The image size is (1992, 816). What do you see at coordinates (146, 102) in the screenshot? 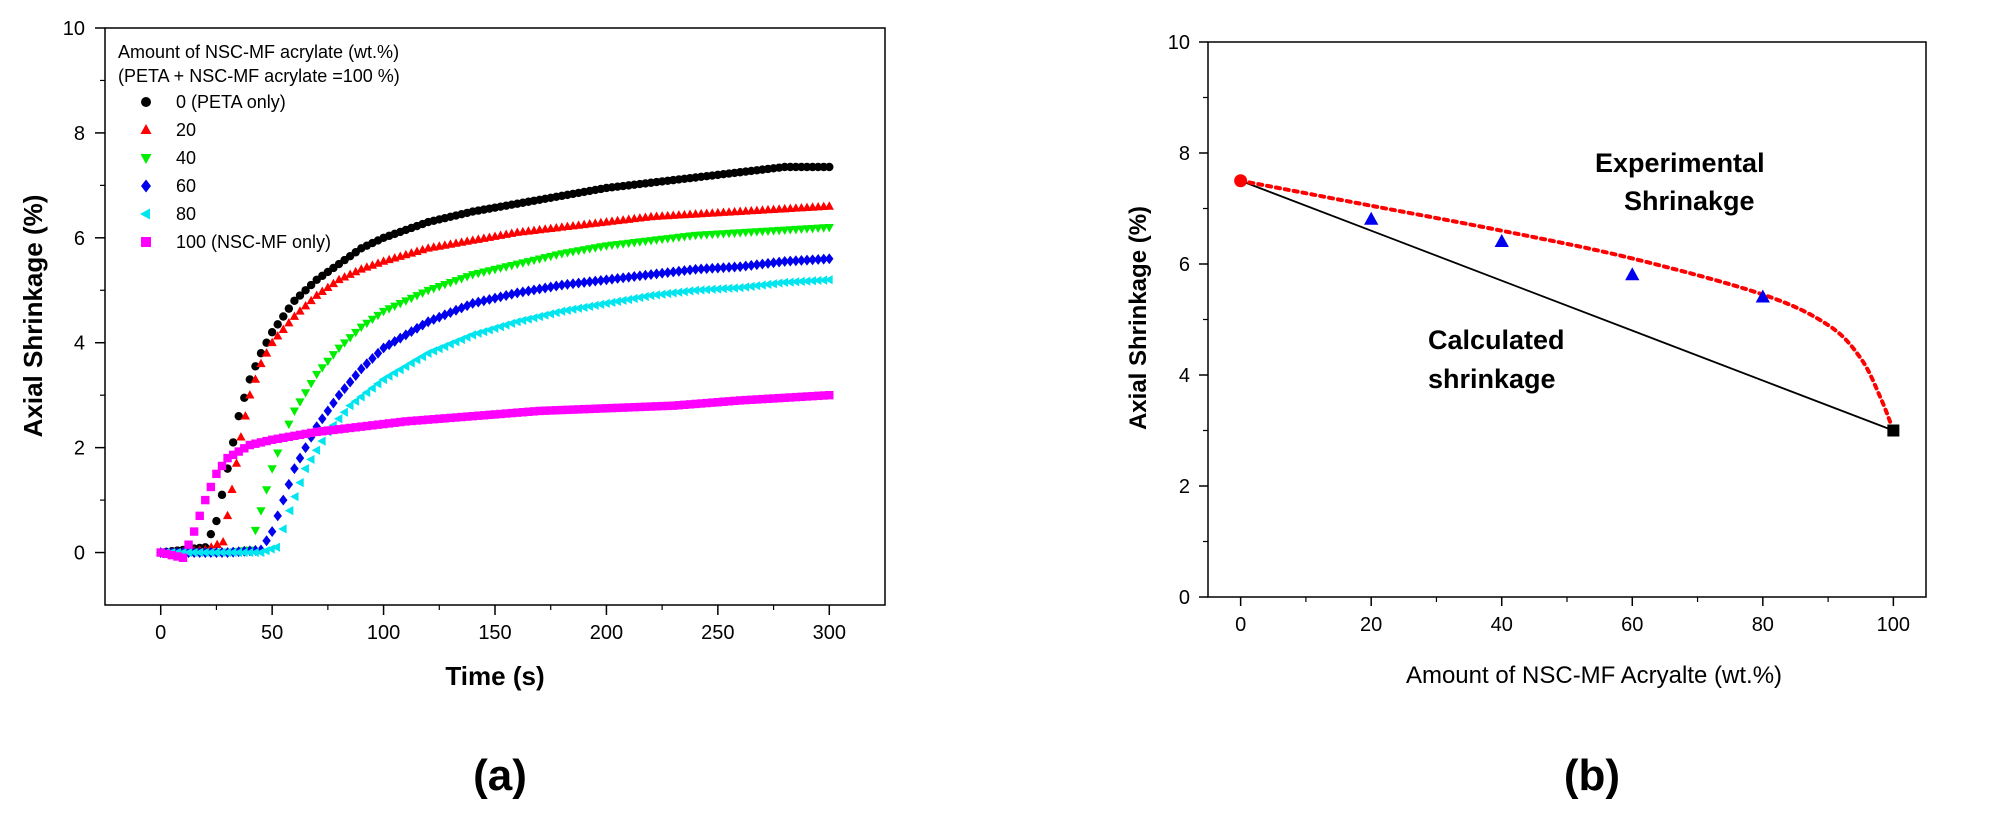
I see `legend-marker` at bounding box center [146, 102].